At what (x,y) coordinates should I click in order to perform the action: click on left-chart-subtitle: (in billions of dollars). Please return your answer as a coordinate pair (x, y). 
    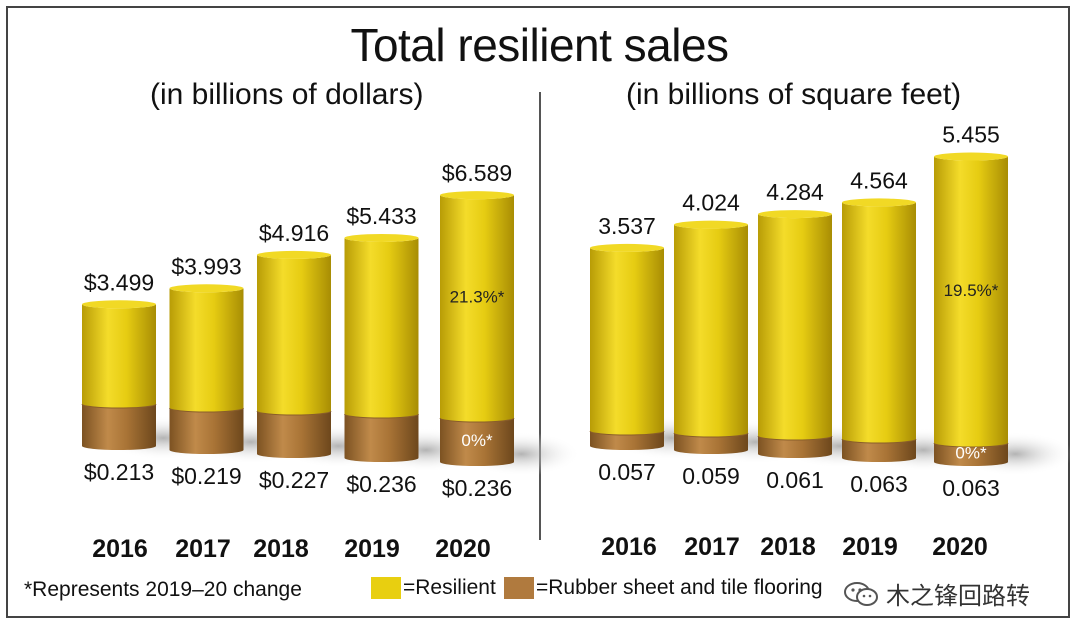
    Looking at the image, I should click on (287, 94).